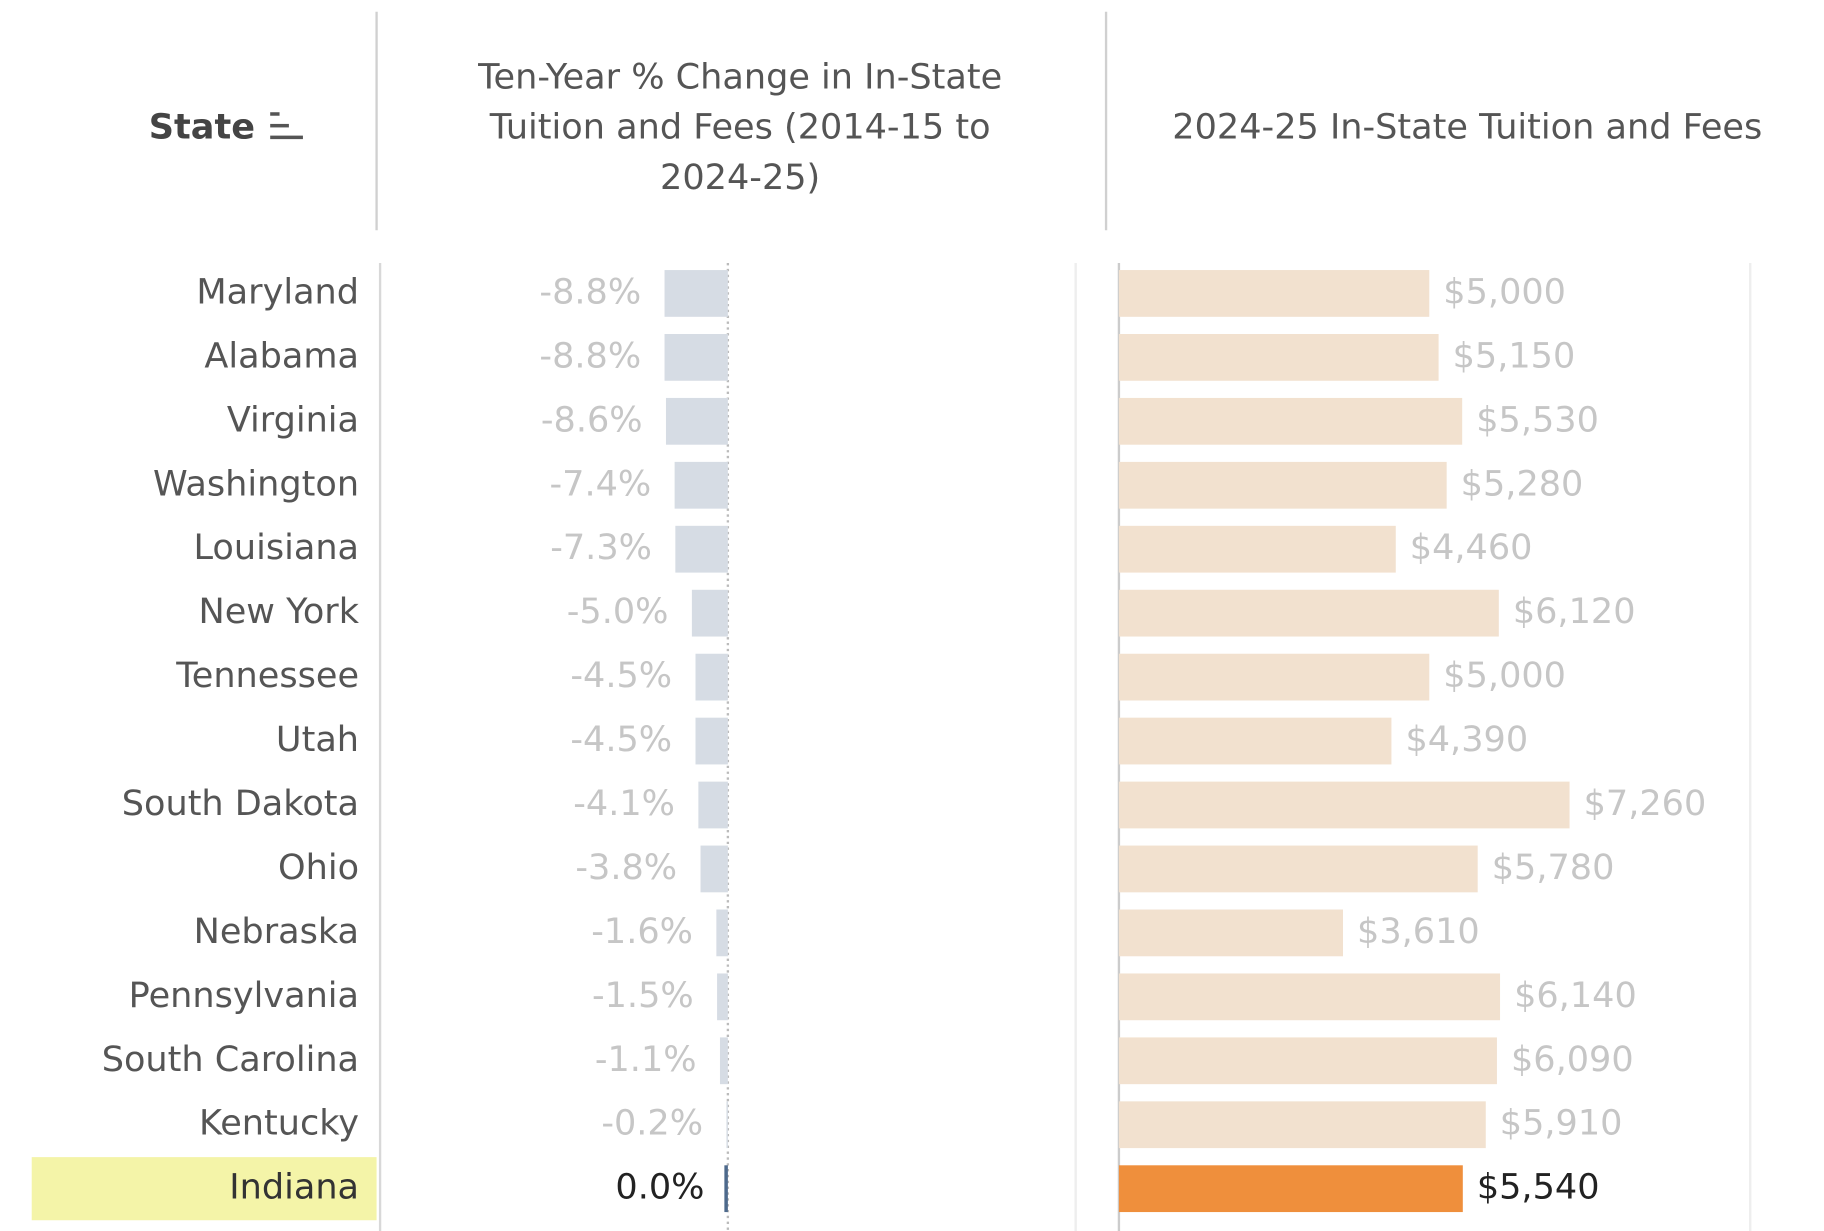 This screenshot has width=1824, height=1231. I want to click on value-label: -1.1%, so click(646, 1059).